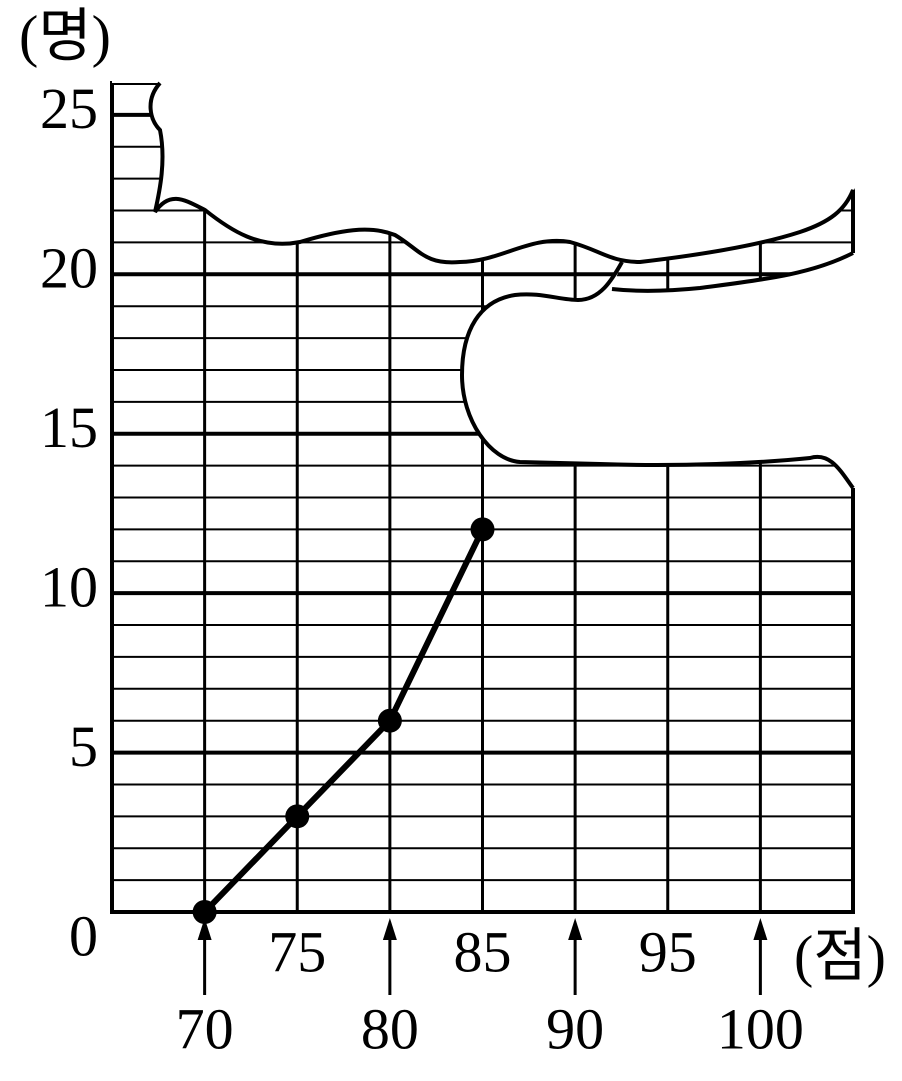 The width and height of the screenshot is (902, 1081). Describe the element at coordinates (390, 1028) in the screenshot. I see `x-tick-label: 80` at that location.